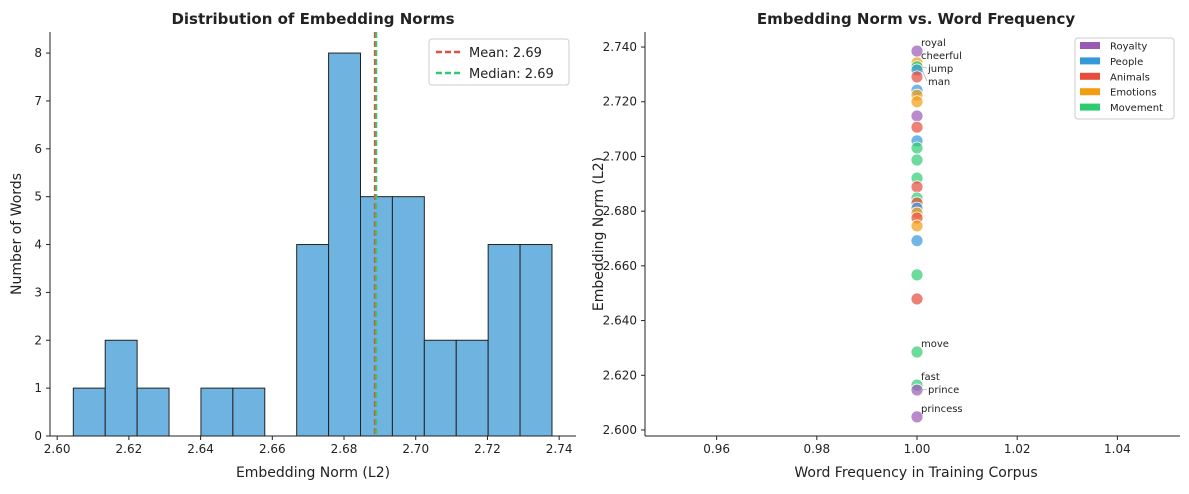 Image resolution: width=1189 pixels, height=494 pixels. I want to click on y-tick-label: 2.720, so click(620, 102).